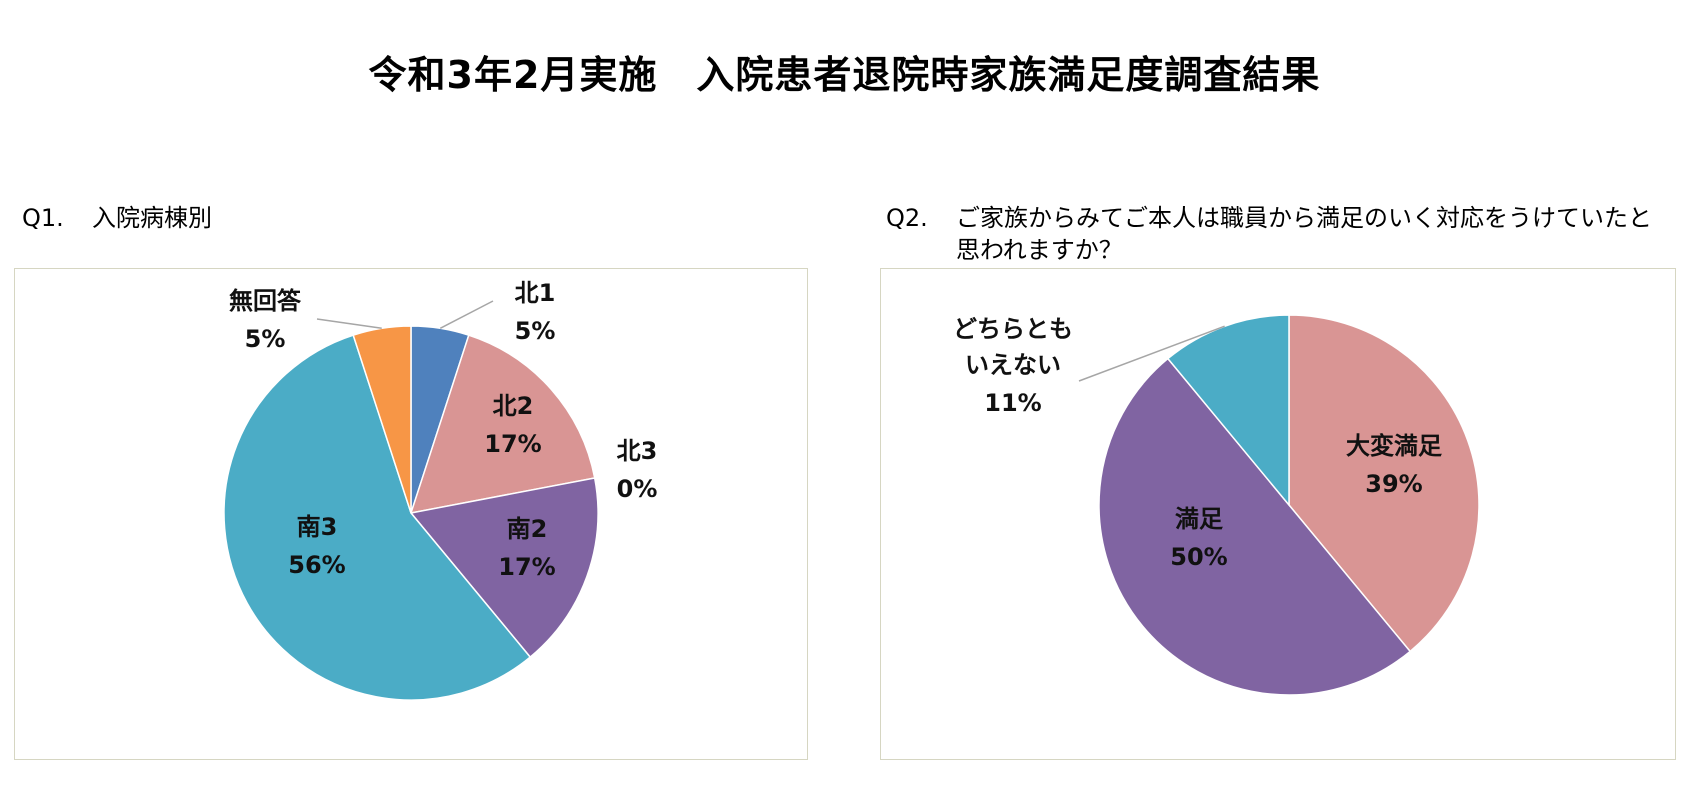 This screenshot has height=789, width=1689. Describe the element at coordinates (637, 470) in the screenshot. I see `slice-label: 北3 0%` at that location.